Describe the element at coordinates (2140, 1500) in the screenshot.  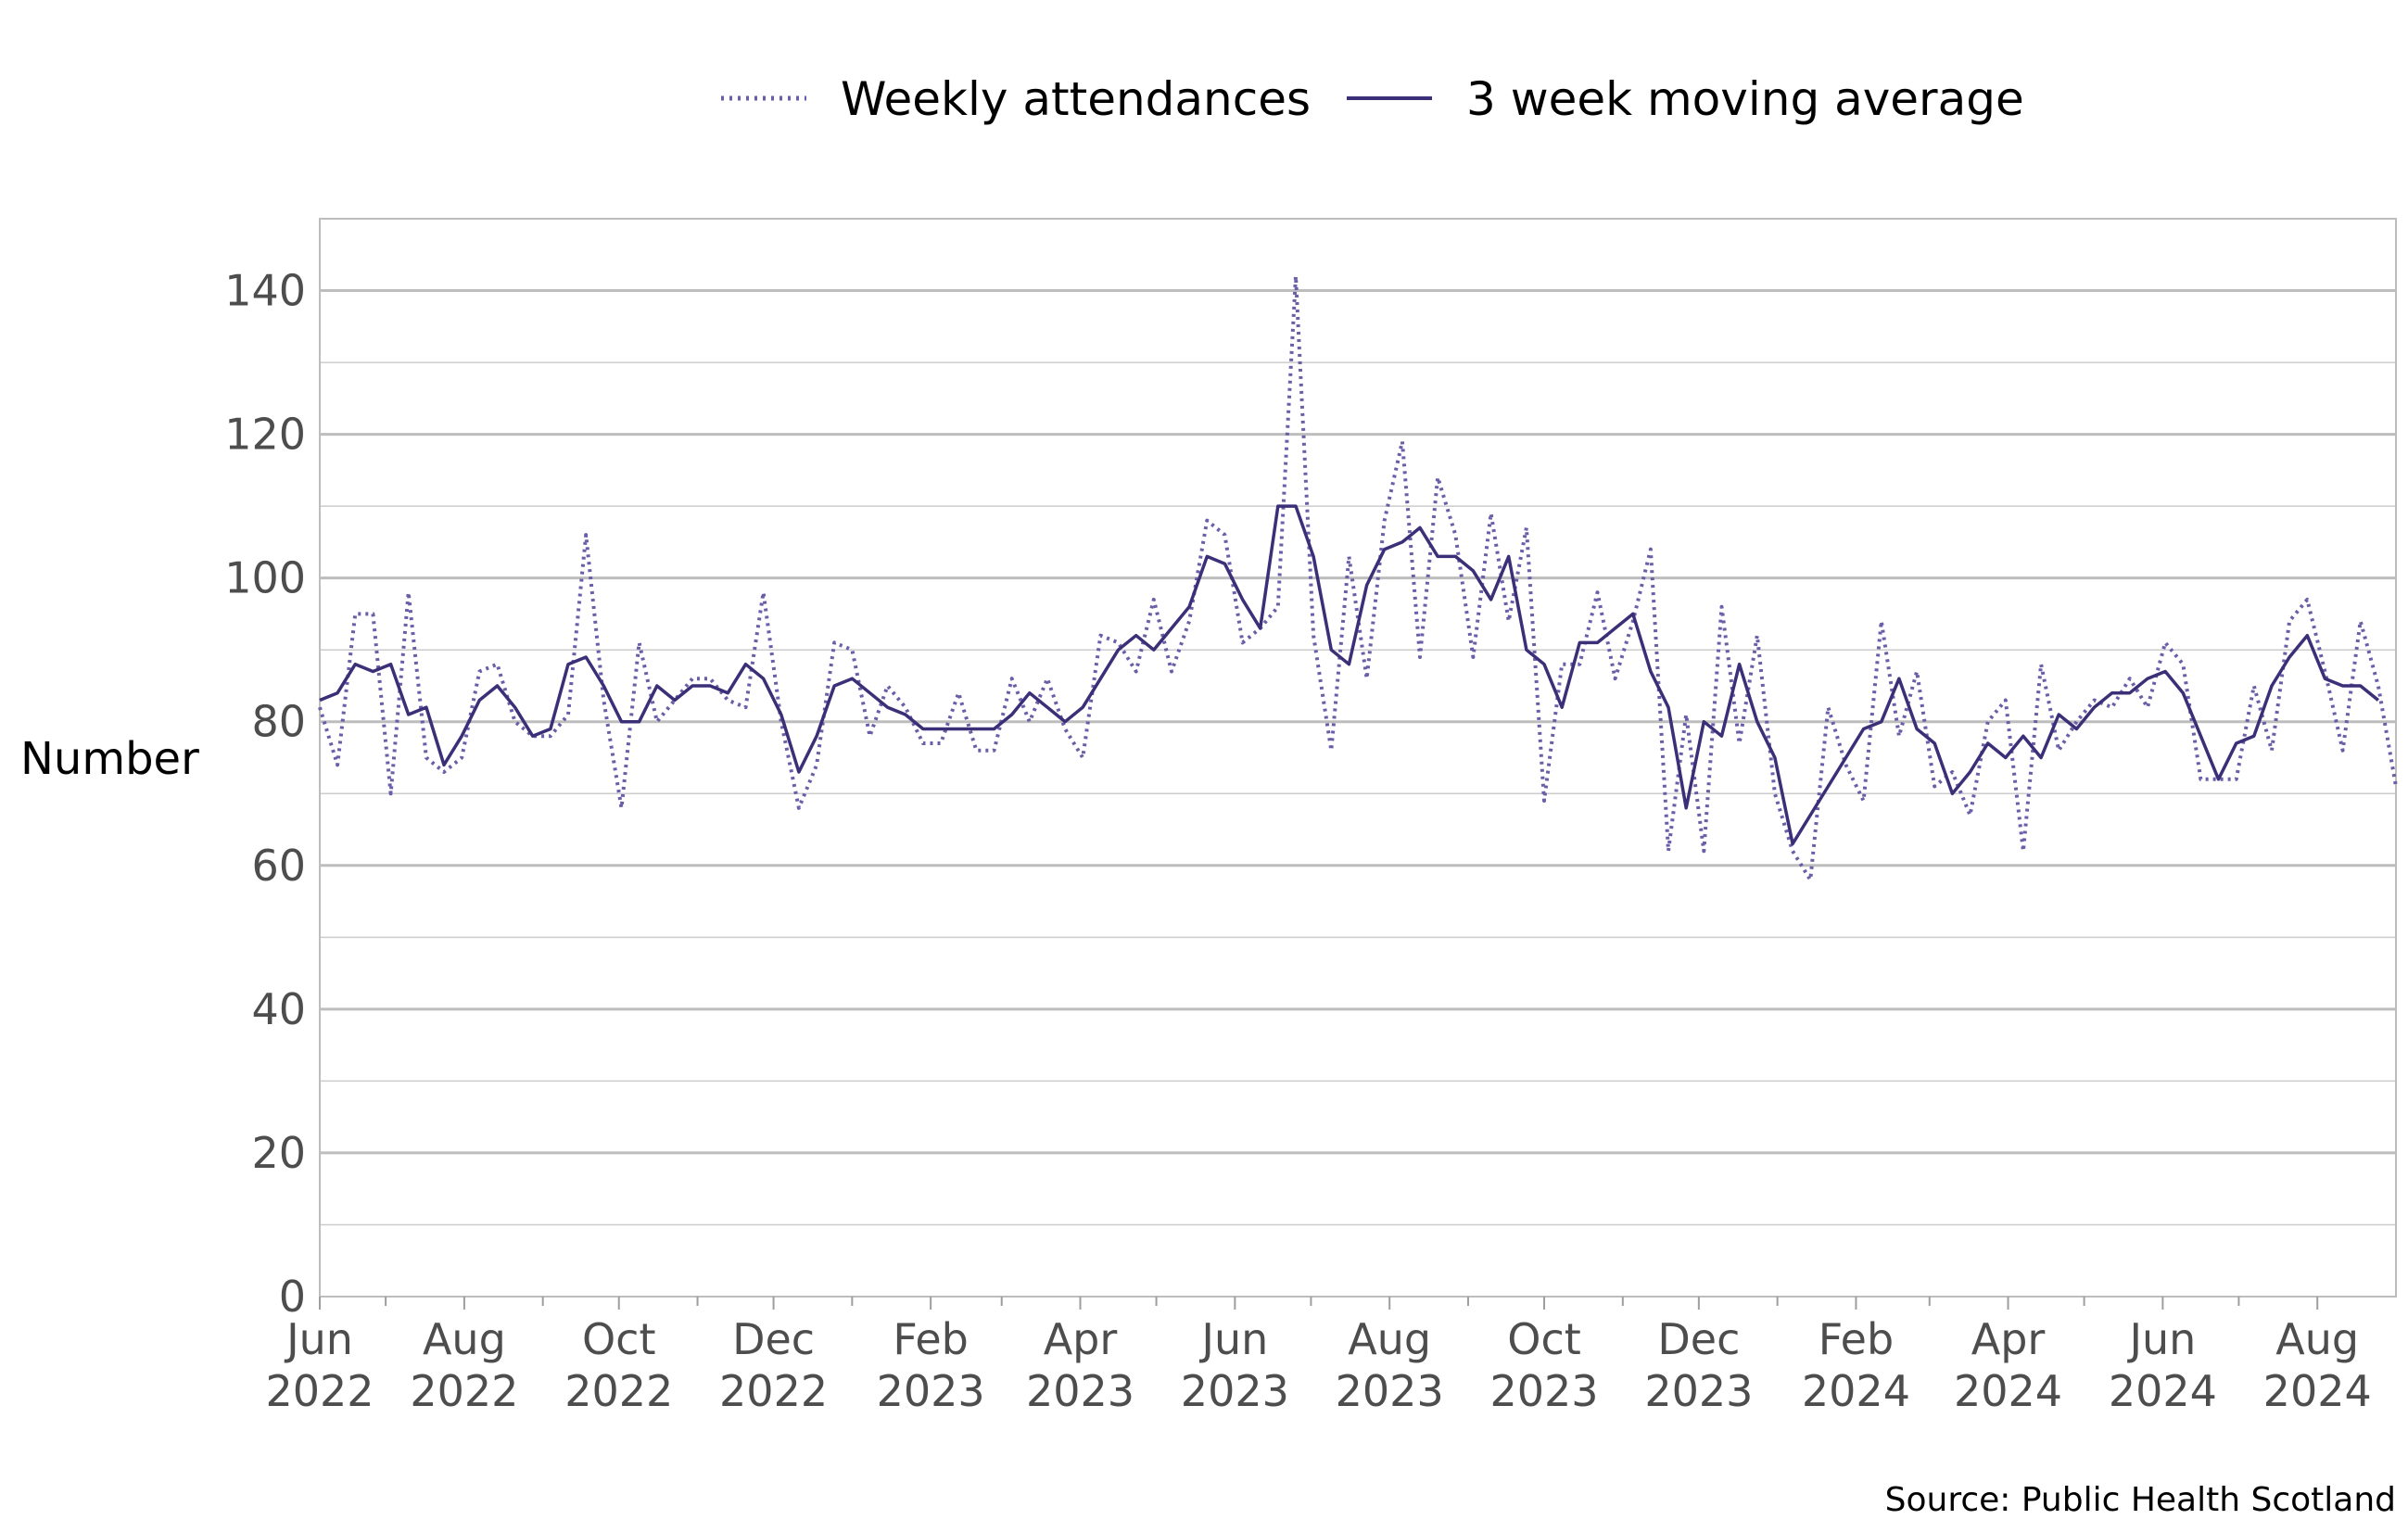
I see `source-note: Source: Public Health Scotland` at that location.